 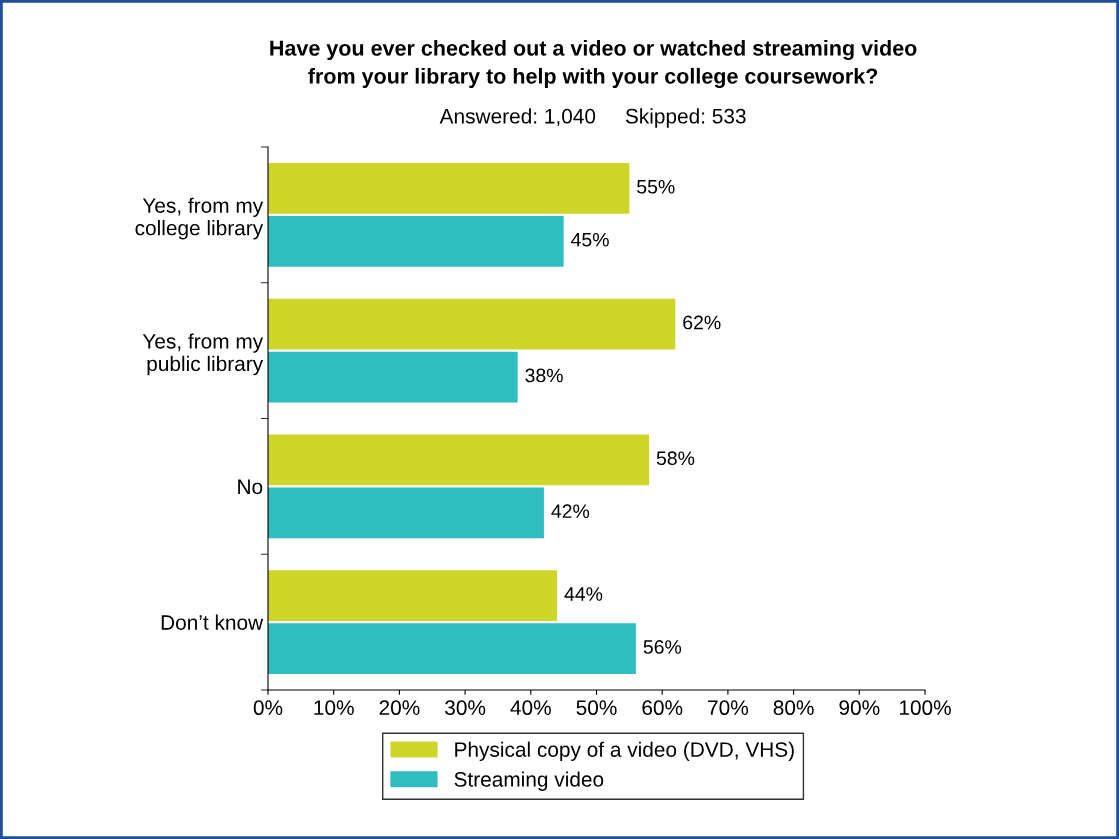 What do you see at coordinates (334, 708) in the screenshot?
I see `x-tick-label: 10%` at bounding box center [334, 708].